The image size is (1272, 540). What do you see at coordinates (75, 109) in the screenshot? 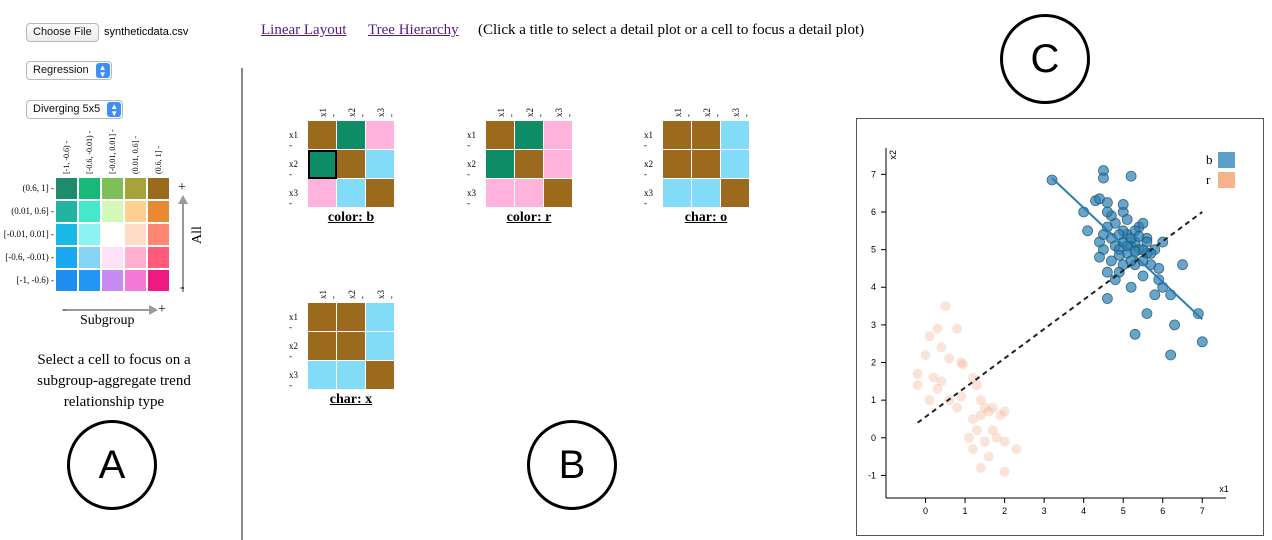
I see `palette-select: Diverging 5x5 ▲ ▼` at bounding box center [75, 109].